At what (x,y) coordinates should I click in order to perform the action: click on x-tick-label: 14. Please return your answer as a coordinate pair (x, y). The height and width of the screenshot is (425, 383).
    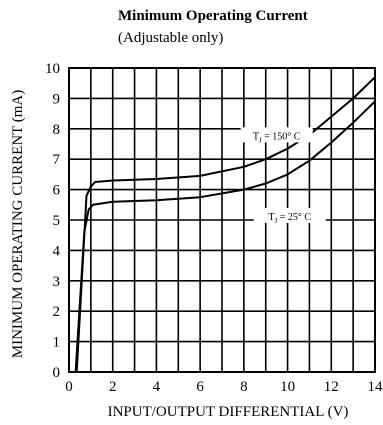
    Looking at the image, I should click on (375, 387).